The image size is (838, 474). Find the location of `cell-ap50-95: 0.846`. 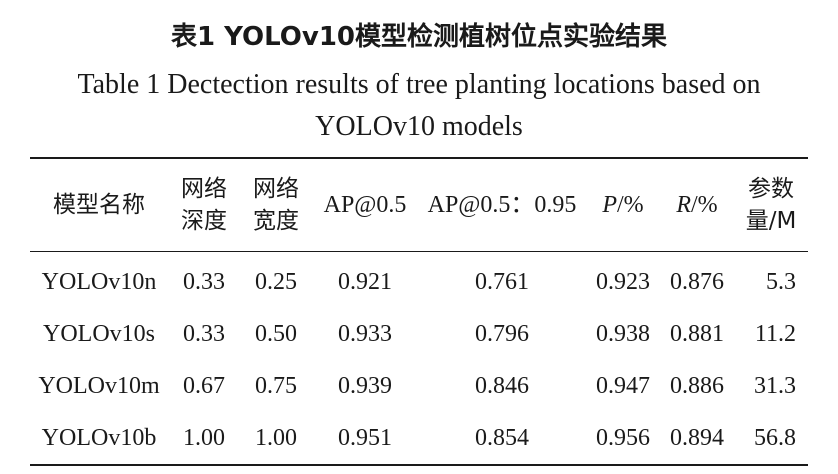

cell-ap50-95: 0.846 is located at coordinates (502, 385).